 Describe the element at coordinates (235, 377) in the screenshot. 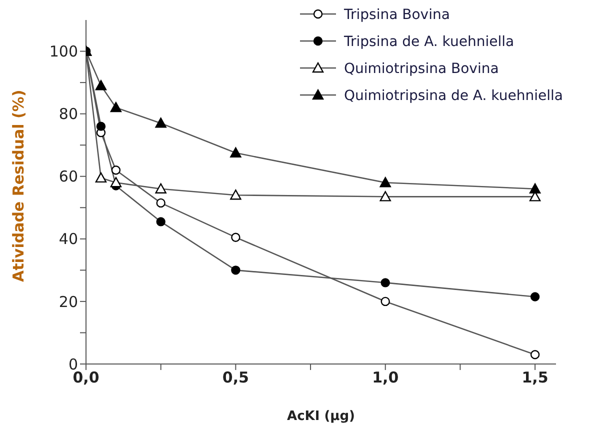

I see `x-tick-label: 0,5` at that location.